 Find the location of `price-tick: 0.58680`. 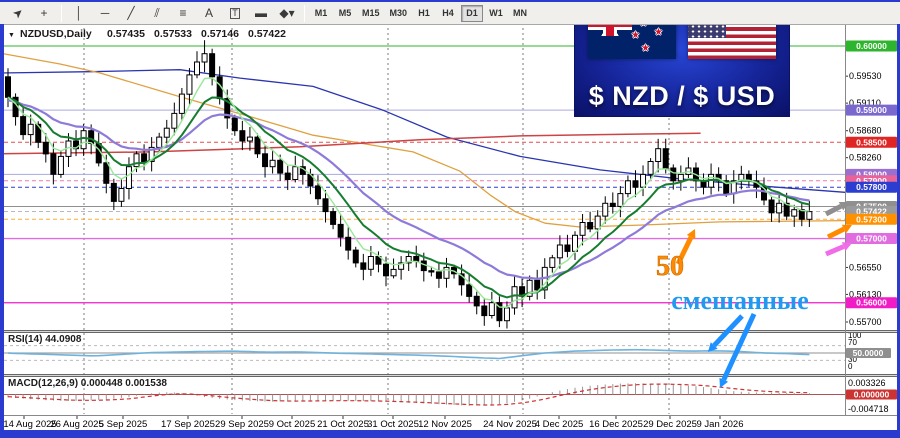

price-tick: 0.58680 is located at coordinates (865, 131).